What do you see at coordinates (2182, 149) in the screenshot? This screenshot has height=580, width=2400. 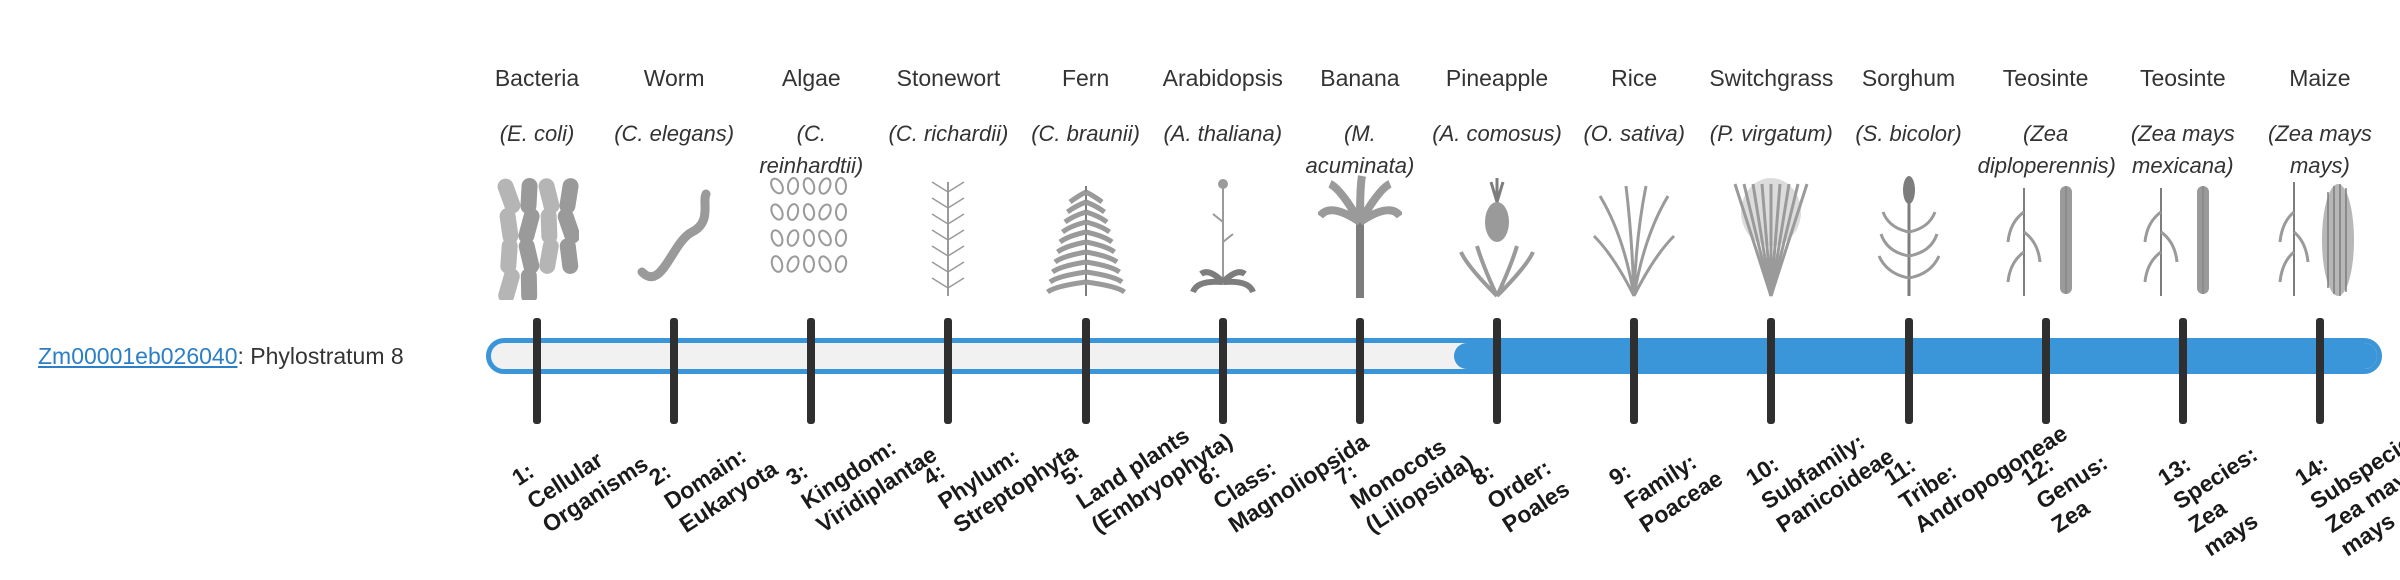 I see `stratum-scientific-name: (Zea mays mexicana)` at bounding box center [2182, 149].